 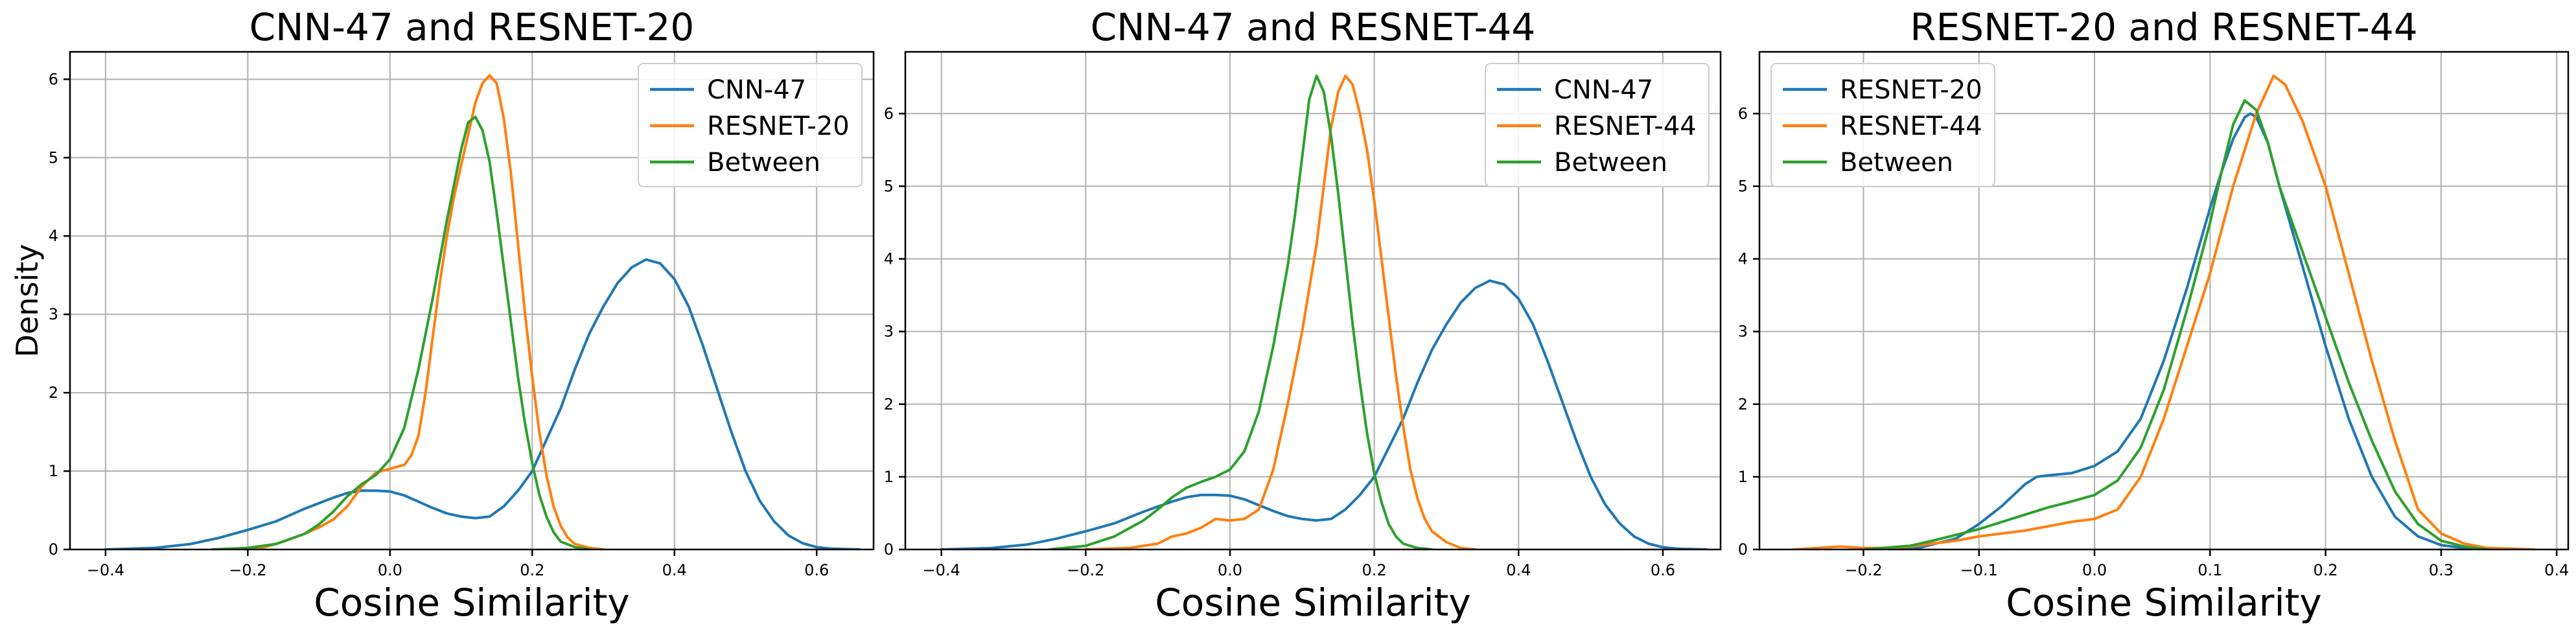 I want to click on chart-2-ytick-label-1: 1, so click(x=889, y=477).